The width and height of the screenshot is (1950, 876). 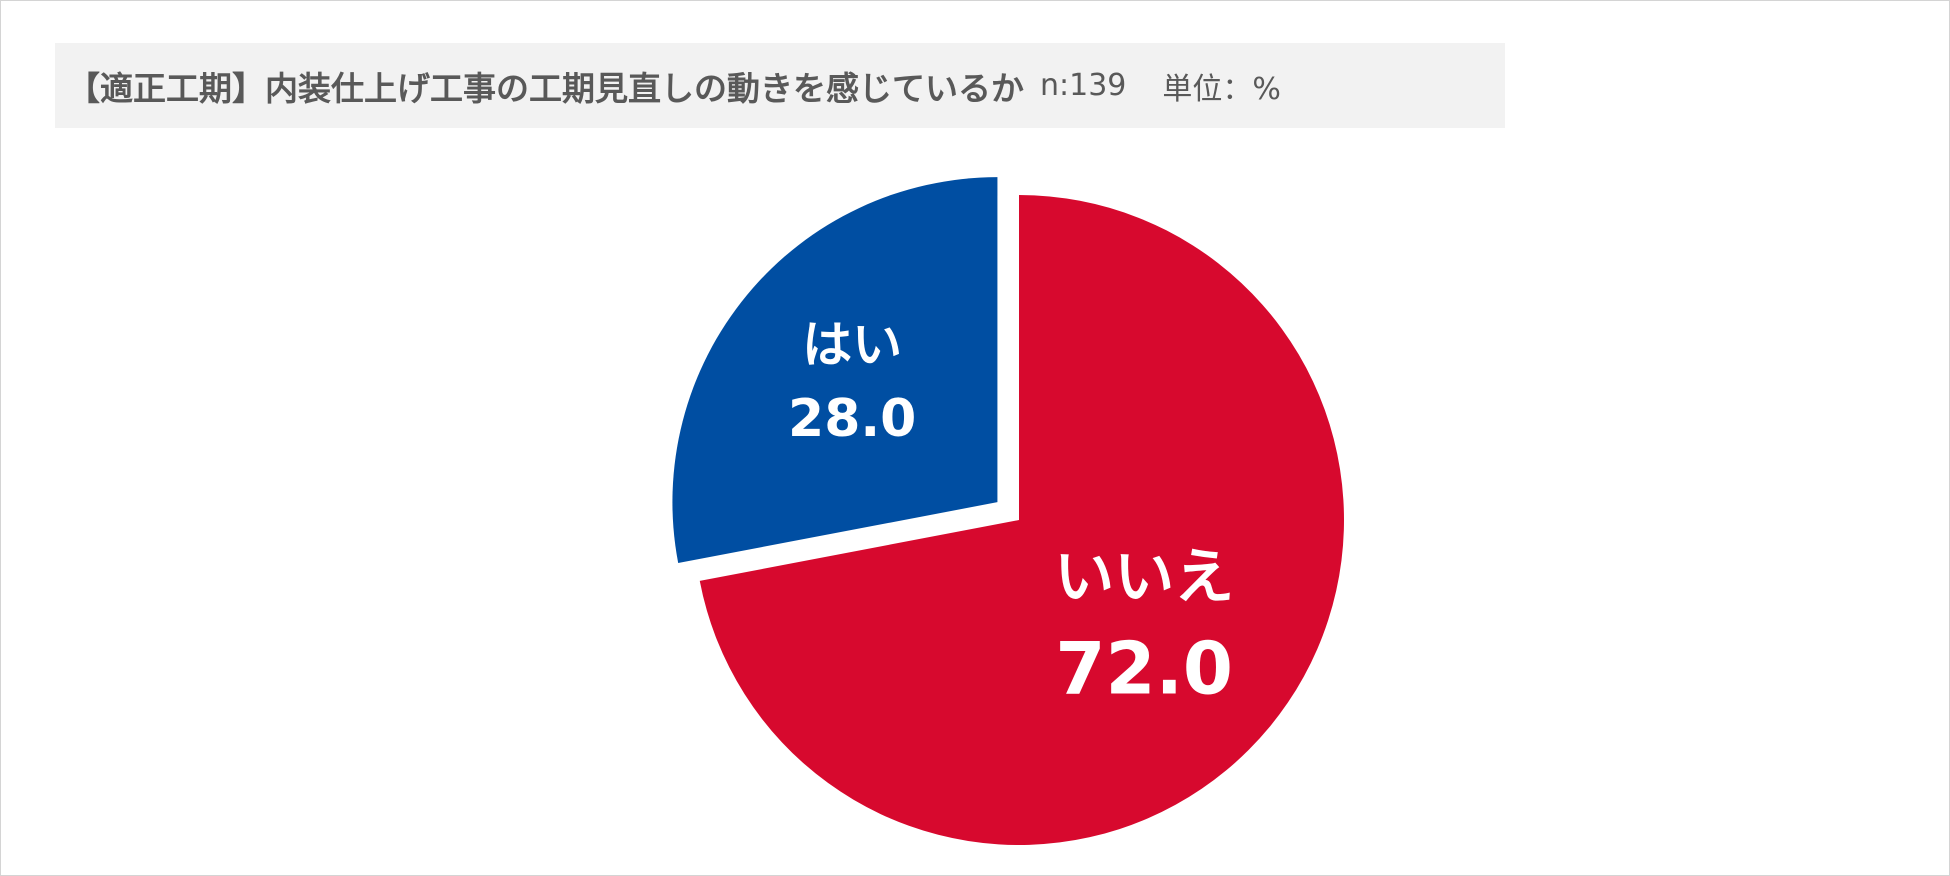 I want to click on unit-label: 単位：%, so click(x=1221, y=89).